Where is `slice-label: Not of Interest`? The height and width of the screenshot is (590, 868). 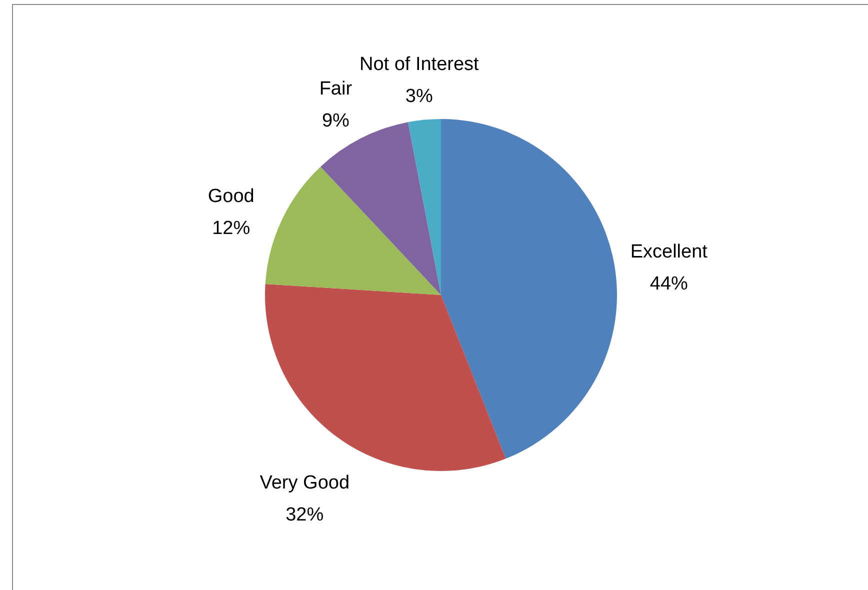 slice-label: Not of Interest is located at coordinates (419, 65).